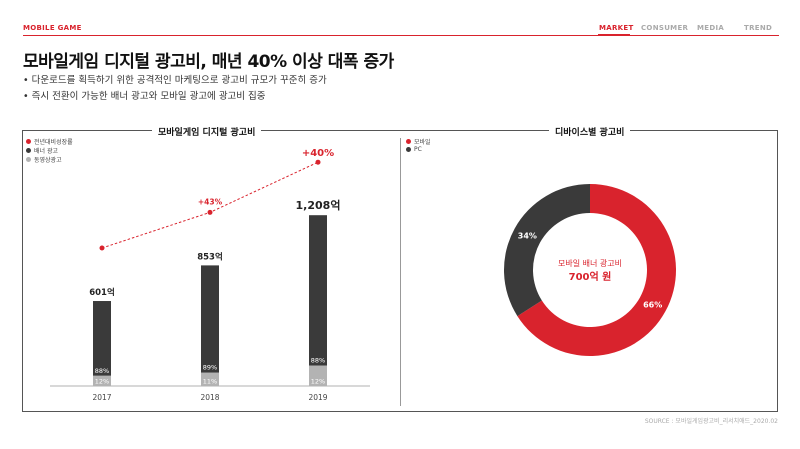 The height and width of the screenshot is (449, 800). I want to click on bar-banner-2017, so click(102, 338).